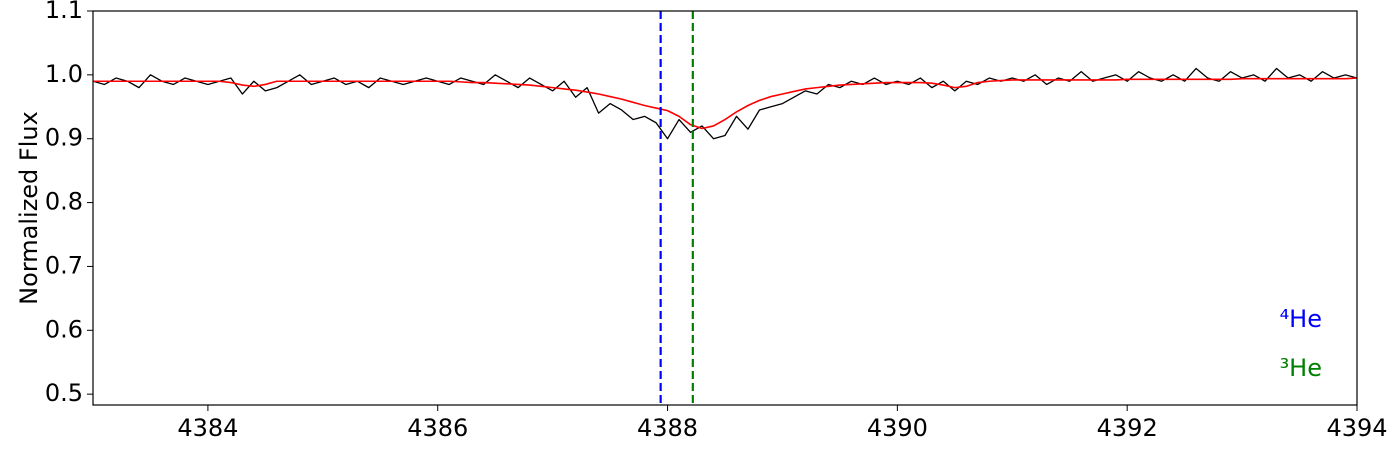 The height and width of the screenshot is (450, 1400). Describe the element at coordinates (64, 393) in the screenshot. I see `y-tick-label: 0.5` at that location.